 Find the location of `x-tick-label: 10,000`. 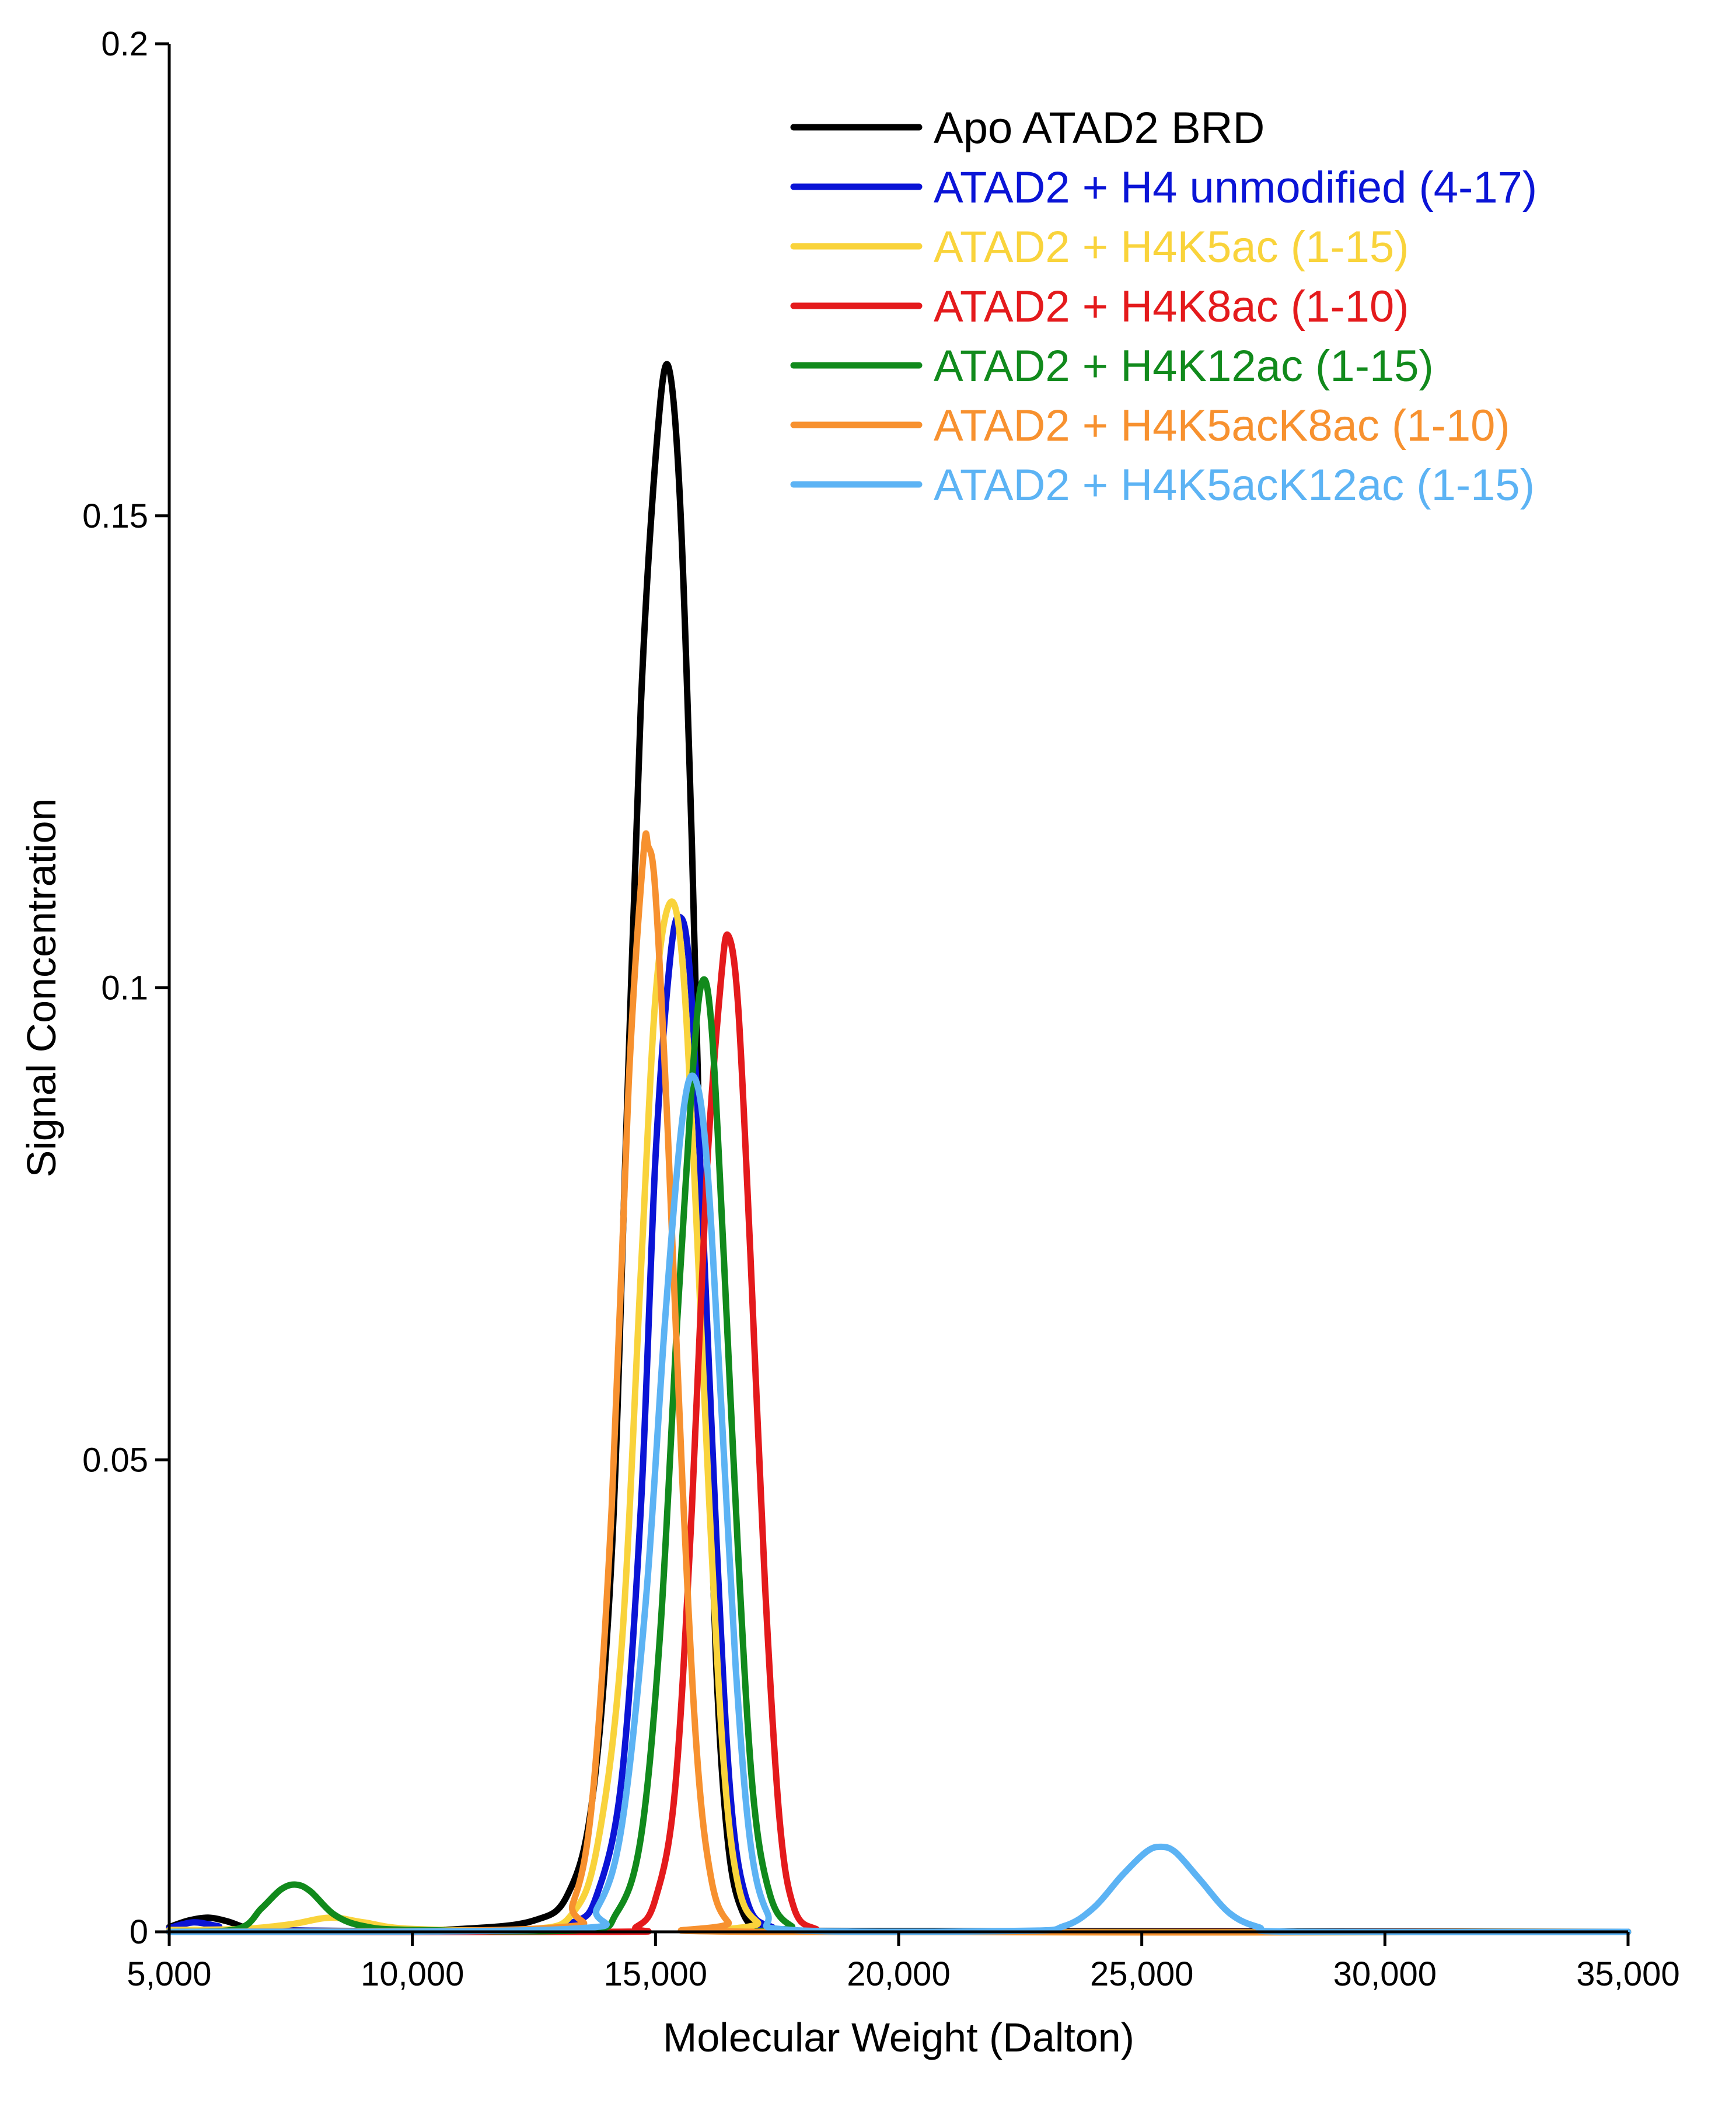

x-tick-label: 10,000 is located at coordinates (412, 1974).